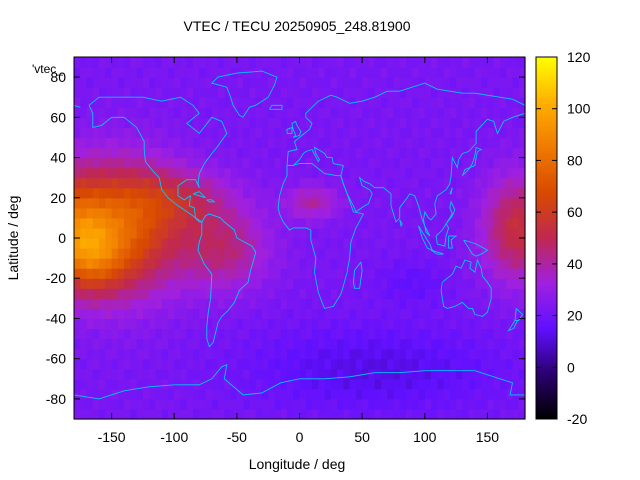 The height and width of the screenshot is (480, 640). I want to click on coastline, so click(296, 129).